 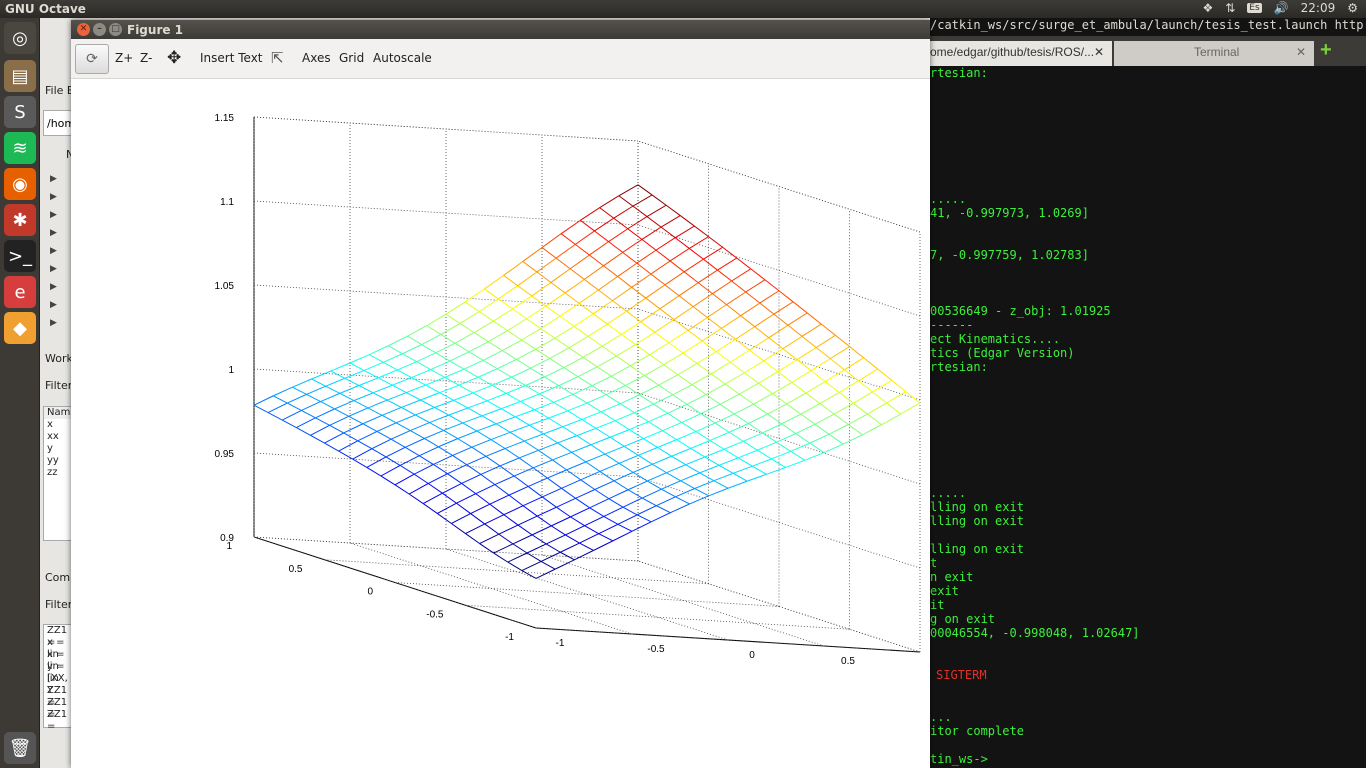 I want to click on new-tab-icon: +, so click(x=1326, y=50).